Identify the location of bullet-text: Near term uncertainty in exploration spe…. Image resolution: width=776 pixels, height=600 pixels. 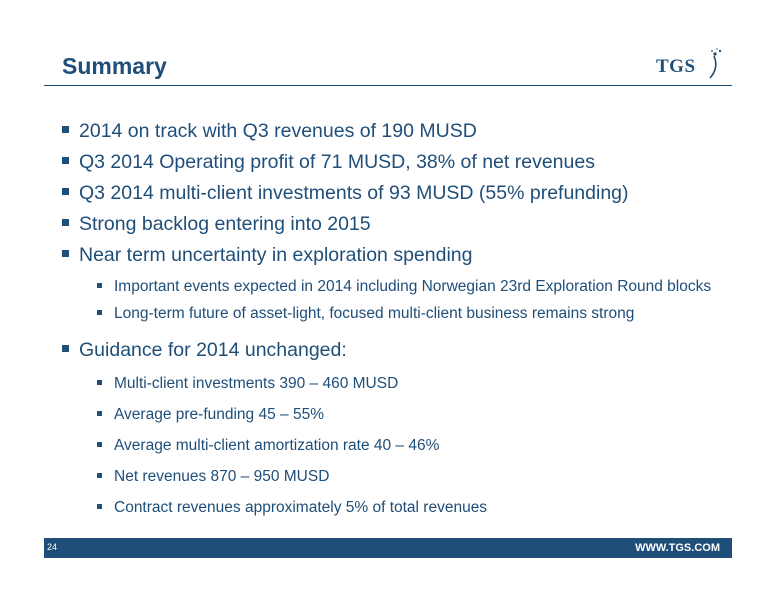
(276, 255).